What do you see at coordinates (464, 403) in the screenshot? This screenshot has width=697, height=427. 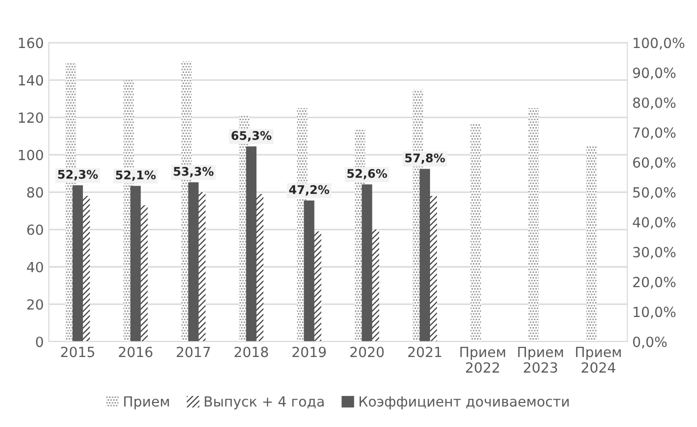 I see `legend-label: Коэффициент дочиваемости` at bounding box center [464, 403].